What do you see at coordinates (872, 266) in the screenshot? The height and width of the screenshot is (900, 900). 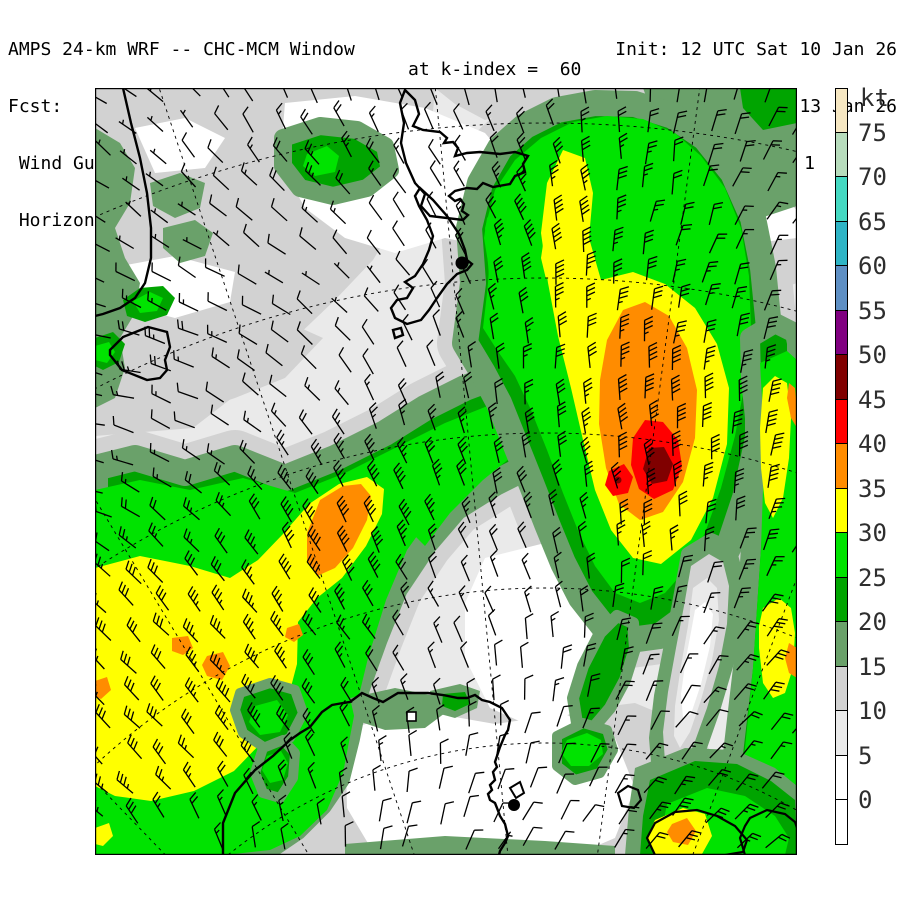 I see `colorbar-tick-label: 60` at bounding box center [872, 266].